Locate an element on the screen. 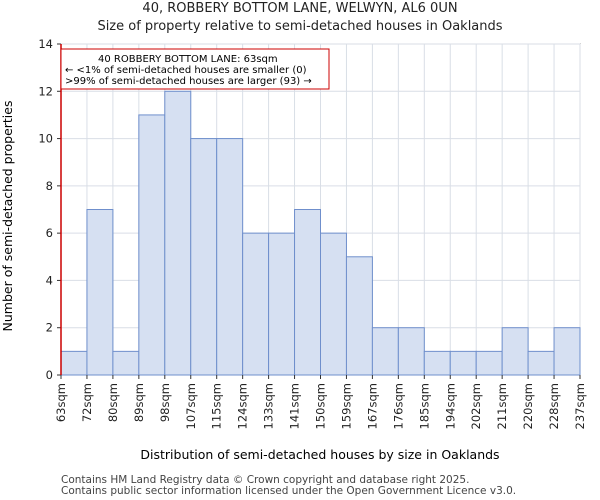 The image size is (600, 500). y-tick-label-4: 8 is located at coordinates (49, 186).